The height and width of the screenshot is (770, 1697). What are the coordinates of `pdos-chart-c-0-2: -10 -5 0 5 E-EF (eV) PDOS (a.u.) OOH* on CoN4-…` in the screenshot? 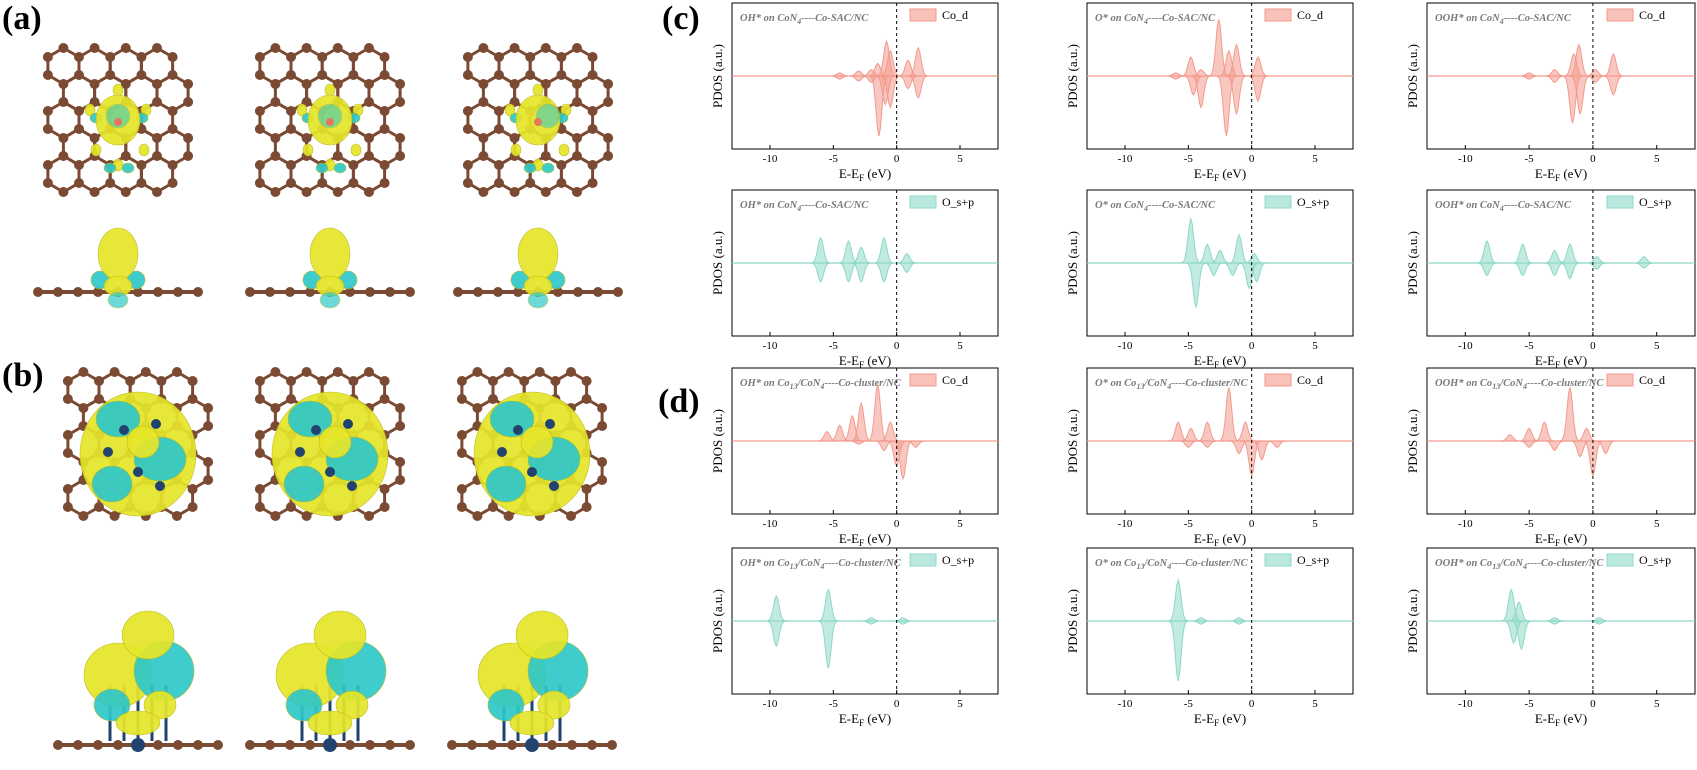 It's located at (1550, 92).